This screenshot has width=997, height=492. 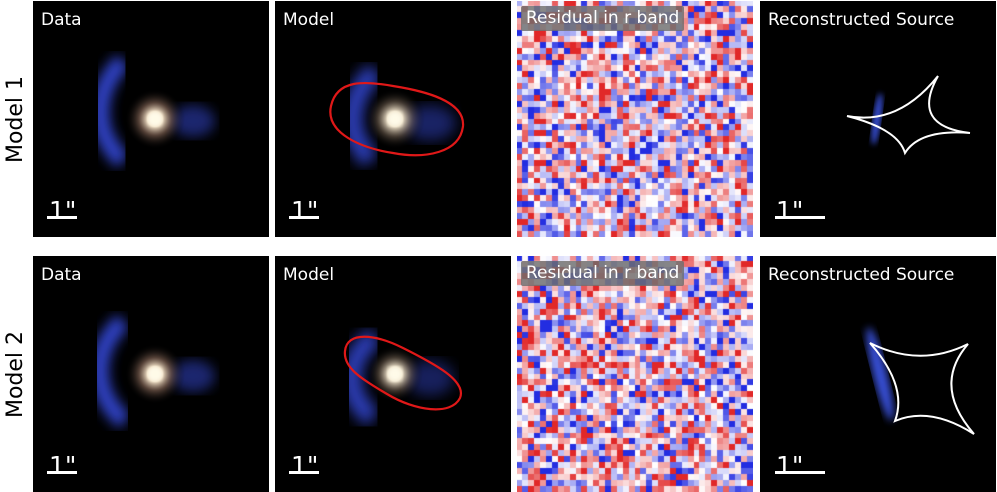 I want to click on row-label-model-2: Model 2, so click(x=16, y=374).